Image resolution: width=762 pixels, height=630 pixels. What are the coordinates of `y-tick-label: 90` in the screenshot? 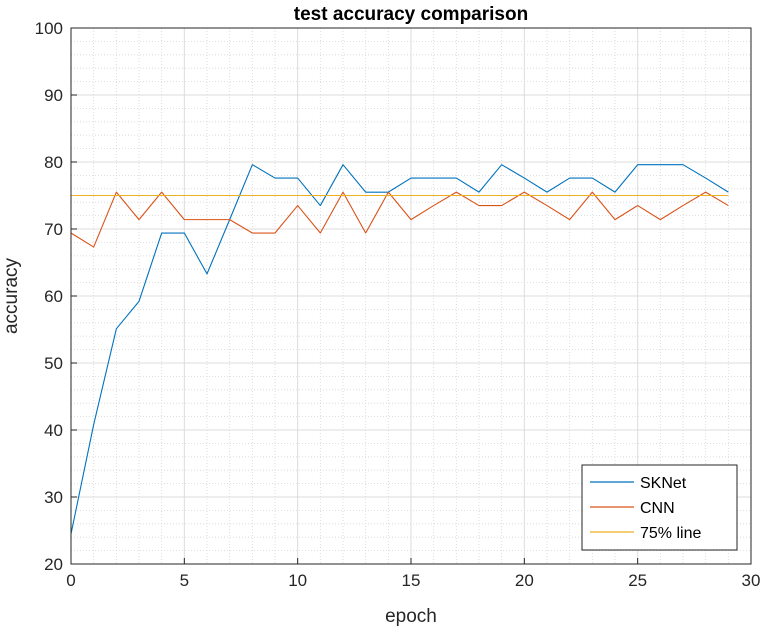 It's located at (53, 95).